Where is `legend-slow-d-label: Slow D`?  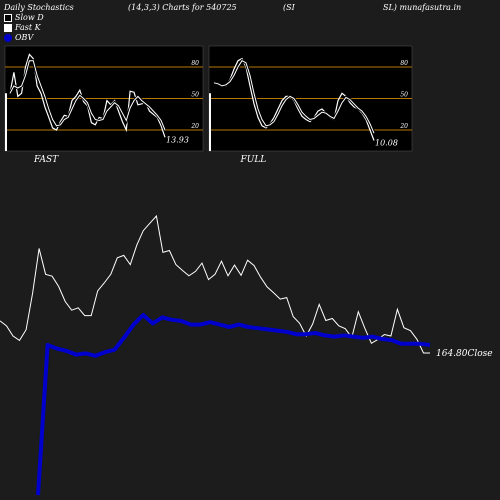 legend-slow-d-label: Slow D is located at coordinates (29, 17).